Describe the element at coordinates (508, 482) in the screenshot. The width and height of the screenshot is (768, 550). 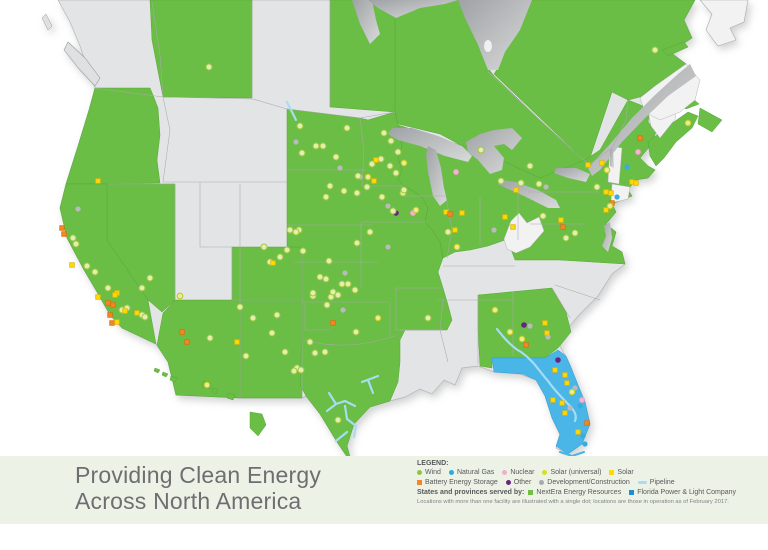
I see `other-swatch-icon` at that location.